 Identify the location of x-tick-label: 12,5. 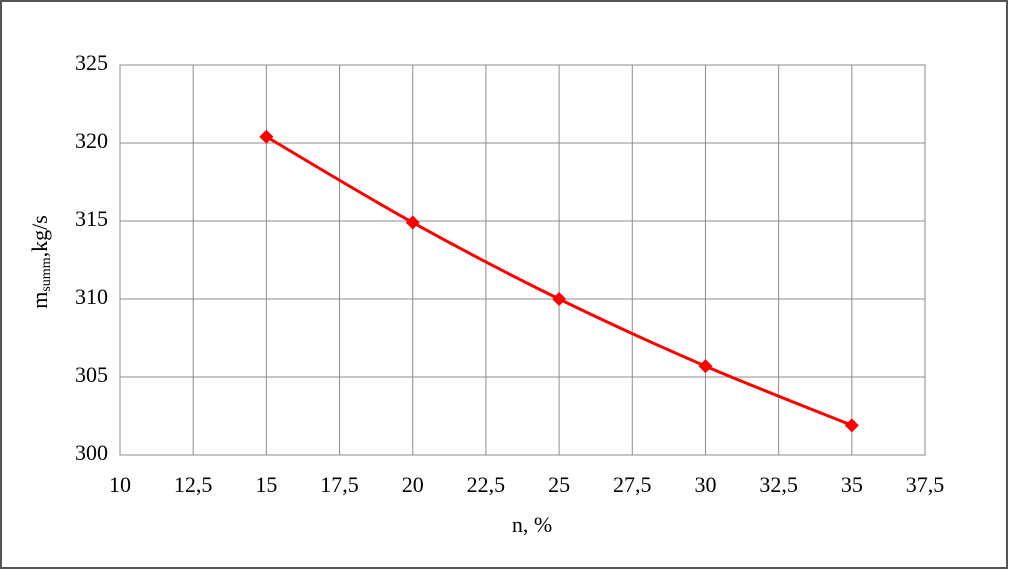
(193, 484).